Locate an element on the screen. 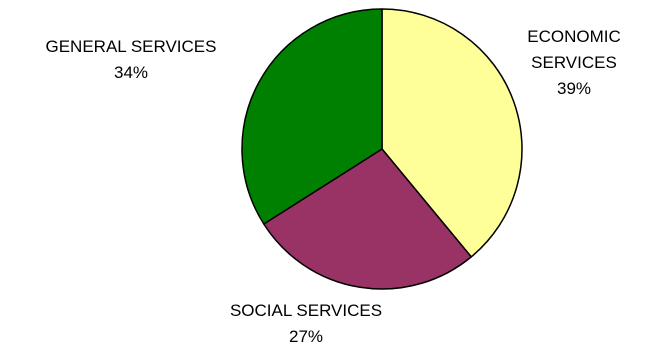 Image resolution: width=646 pixels, height=359 pixels. slice-name-label: GENERAL SERVICES is located at coordinates (130, 46).